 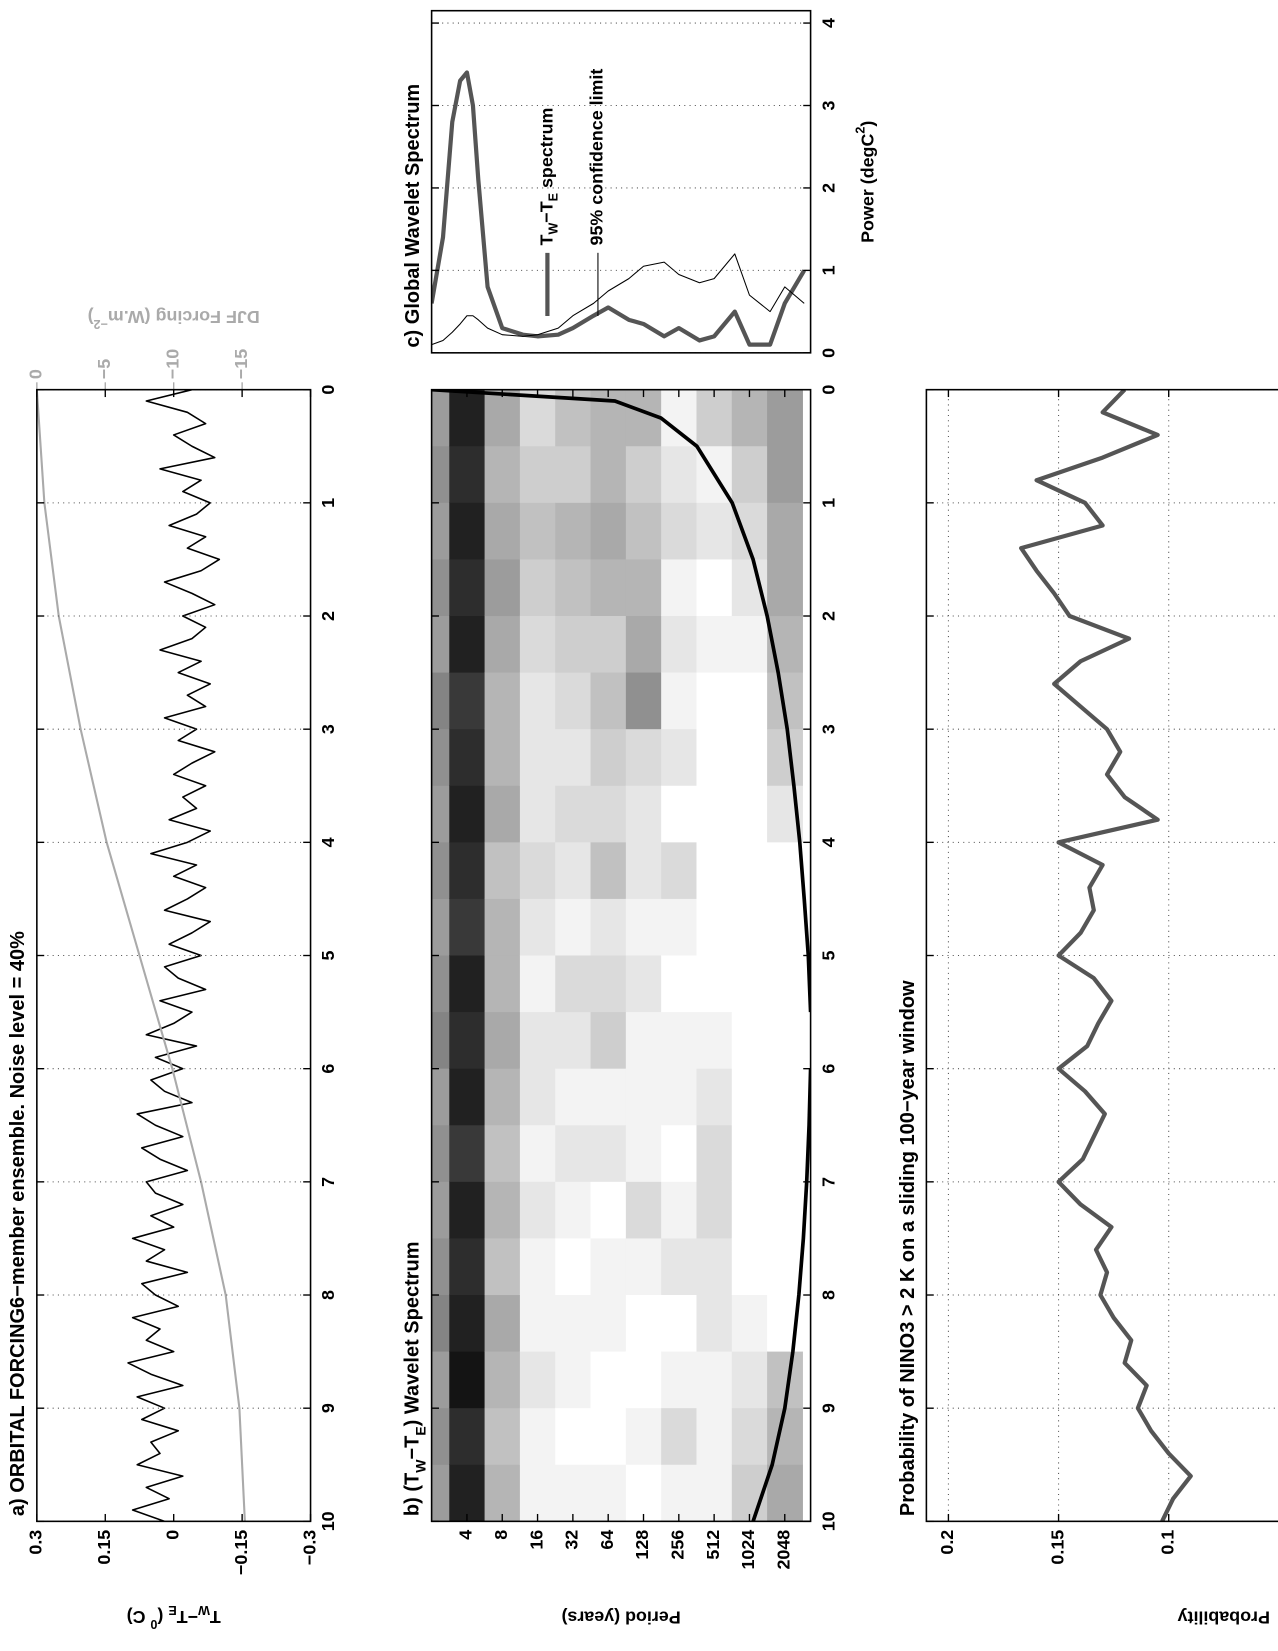 What do you see at coordinates (501, 1535) in the screenshot?
I see `y-tick-label: 8` at bounding box center [501, 1535].